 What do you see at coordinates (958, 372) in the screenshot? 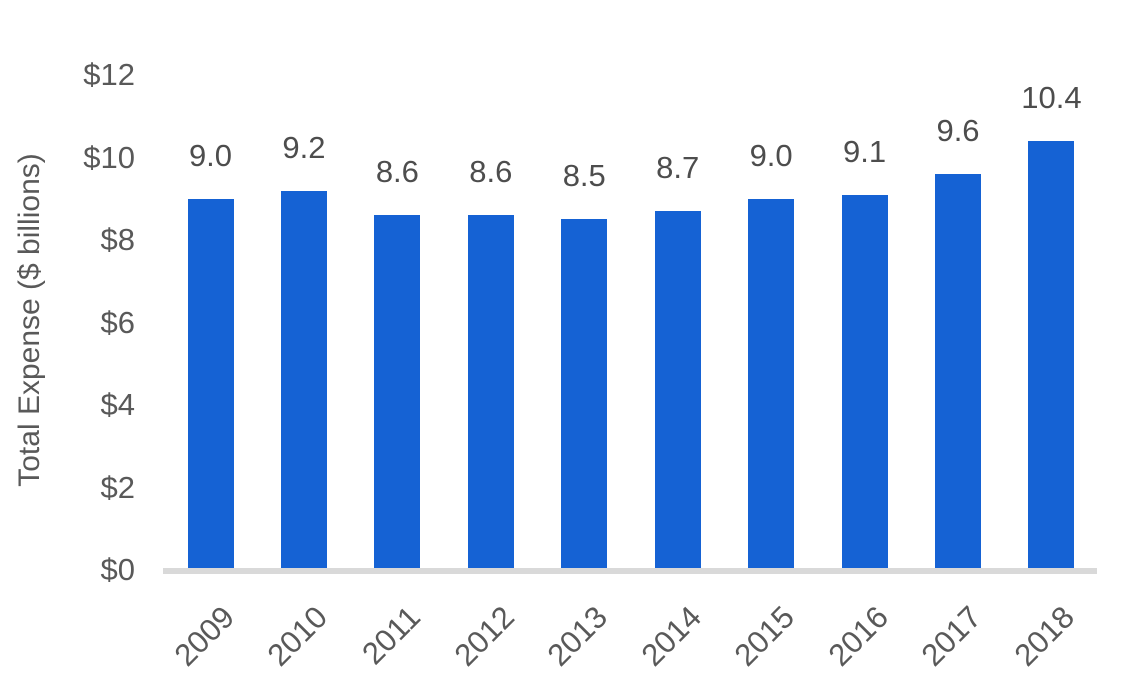
I see `bar-2017` at bounding box center [958, 372].